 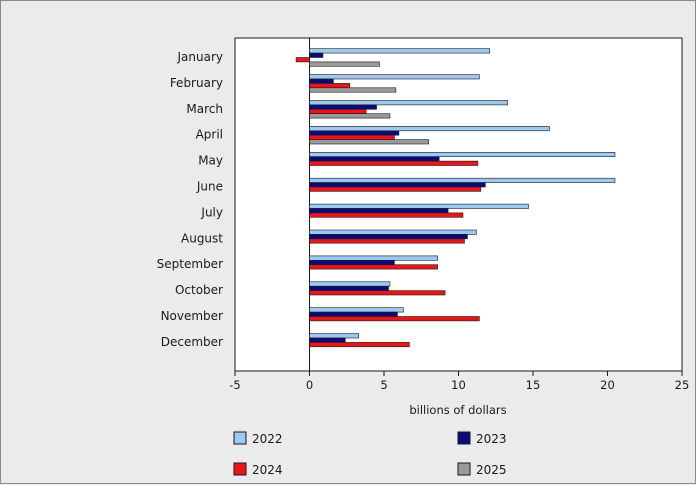 I want to click on category-label: August, so click(x=202, y=238).